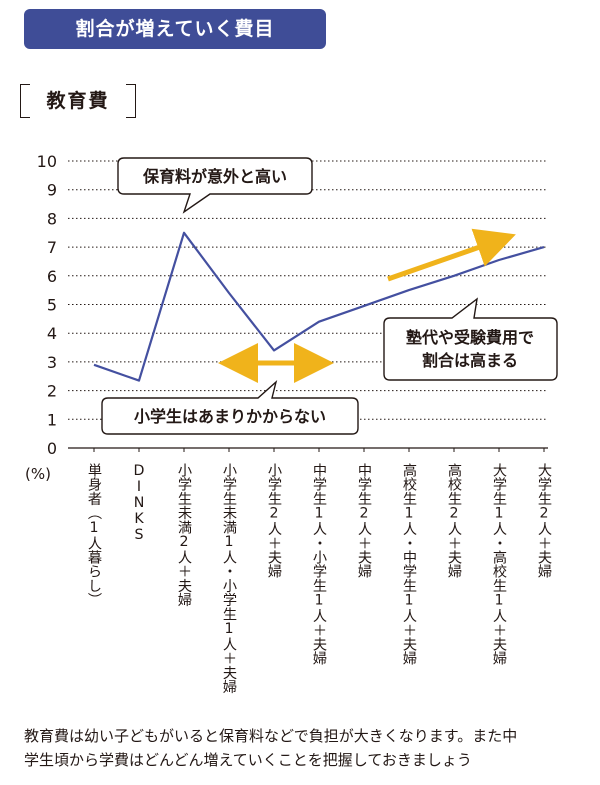  Describe the element at coordinates (52, 362) in the screenshot. I see `y-tick-label: 3` at that location.